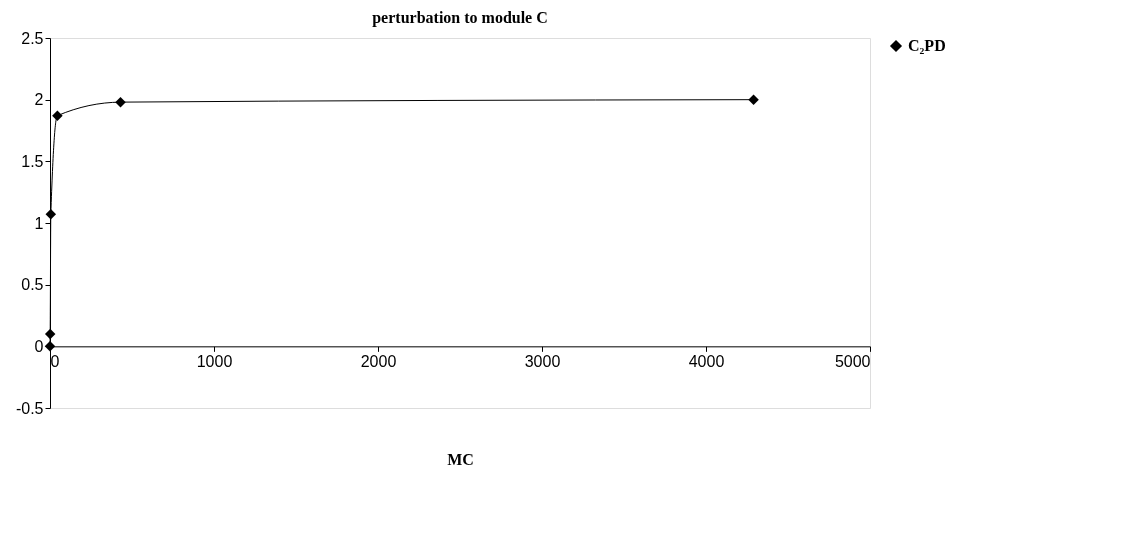 The width and height of the screenshot is (1144, 558). I want to click on x-tick-label: 0, so click(55, 361).